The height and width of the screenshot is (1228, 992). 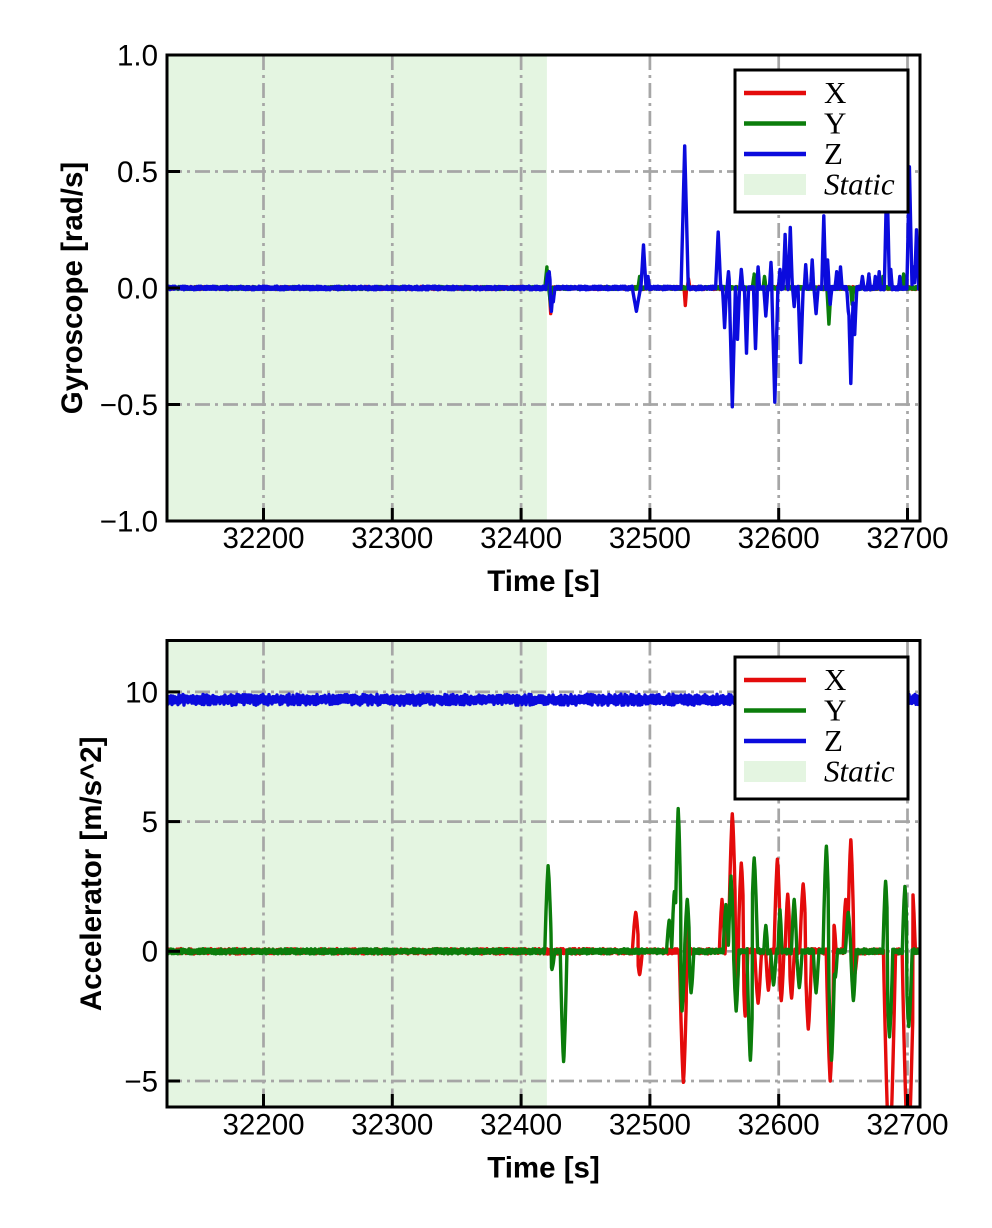 I want to click on svg-text: 0, so click(x=150, y=952).